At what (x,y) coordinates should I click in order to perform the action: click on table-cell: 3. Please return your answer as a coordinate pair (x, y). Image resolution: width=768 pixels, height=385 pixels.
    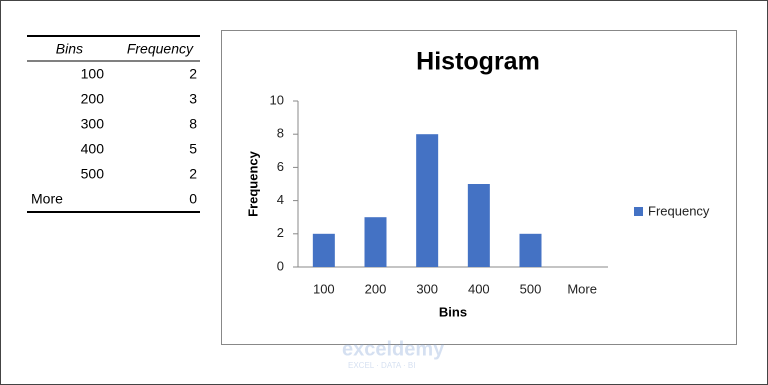
    Looking at the image, I should click on (193, 99).